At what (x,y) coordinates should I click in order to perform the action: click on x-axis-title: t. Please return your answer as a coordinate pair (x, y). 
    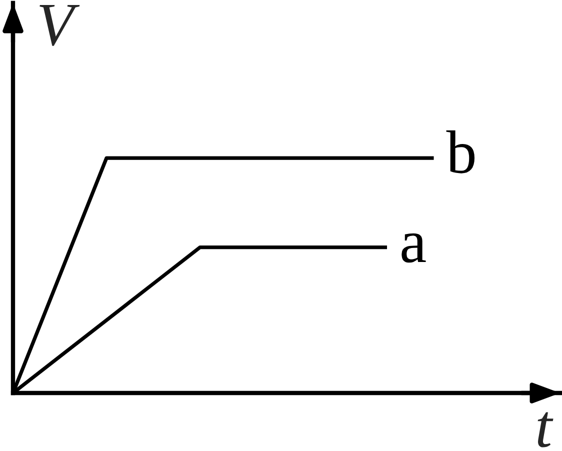
    Looking at the image, I should click on (546, 430).